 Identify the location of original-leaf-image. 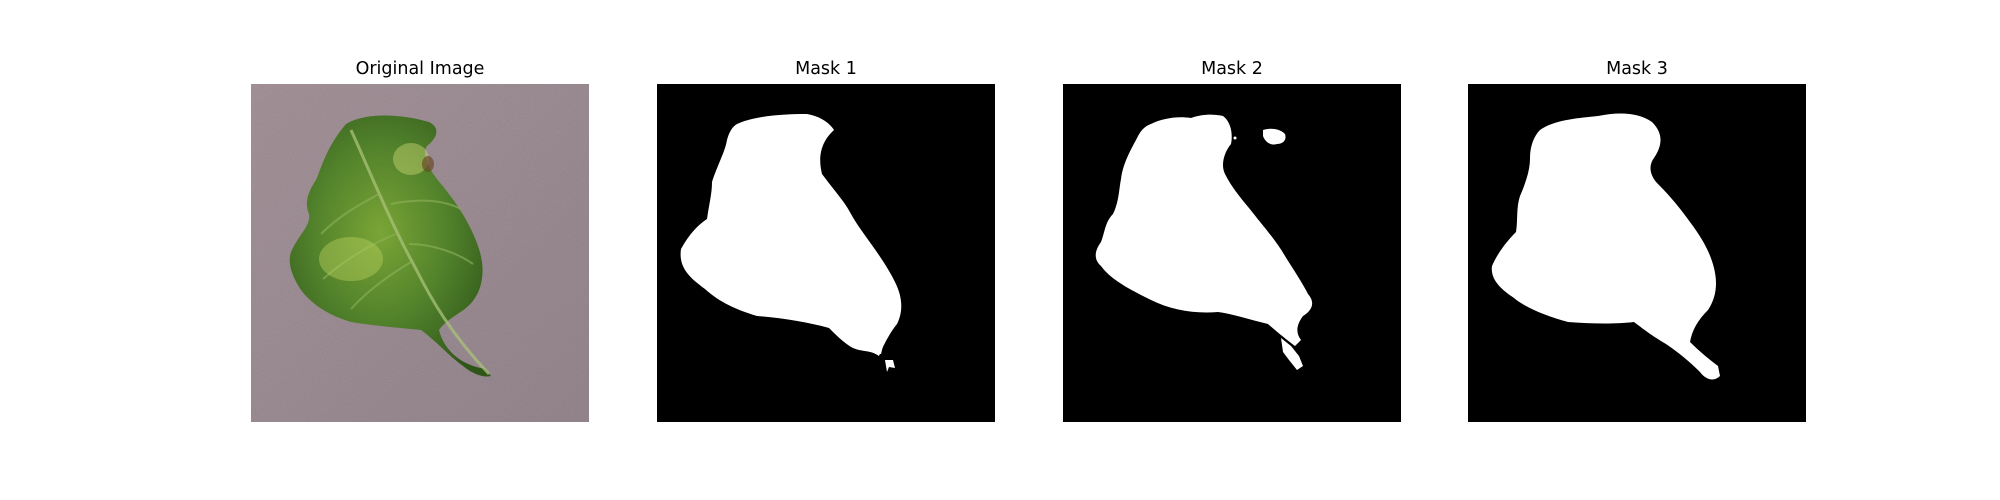
(420, 253).